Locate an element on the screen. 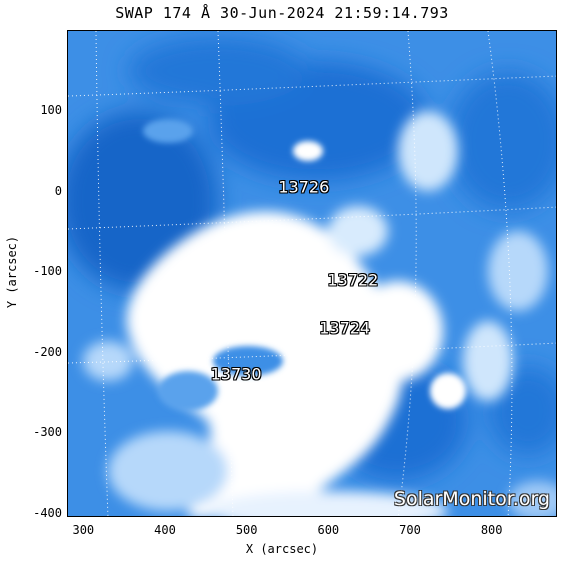 The width and height of the screenshot is (564, 564). active-region-label: 13726 is located at coordinates (304, 187).